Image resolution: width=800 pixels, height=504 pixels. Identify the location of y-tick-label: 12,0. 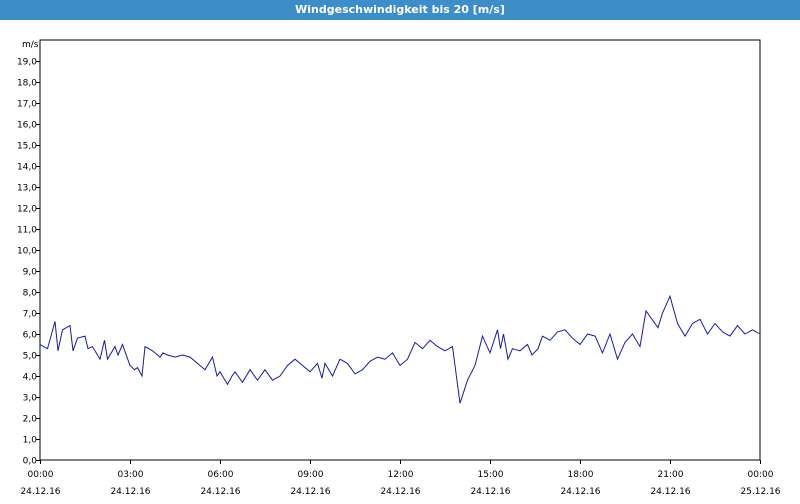
(27, 210).